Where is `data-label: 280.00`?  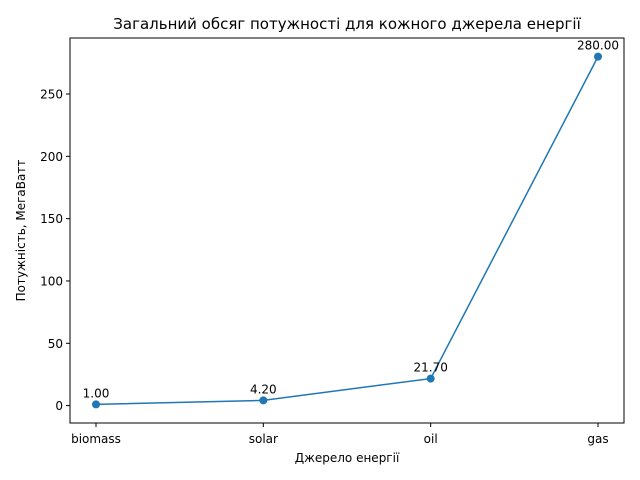
data-label: 280.00 is located at coordinates (598, 46).